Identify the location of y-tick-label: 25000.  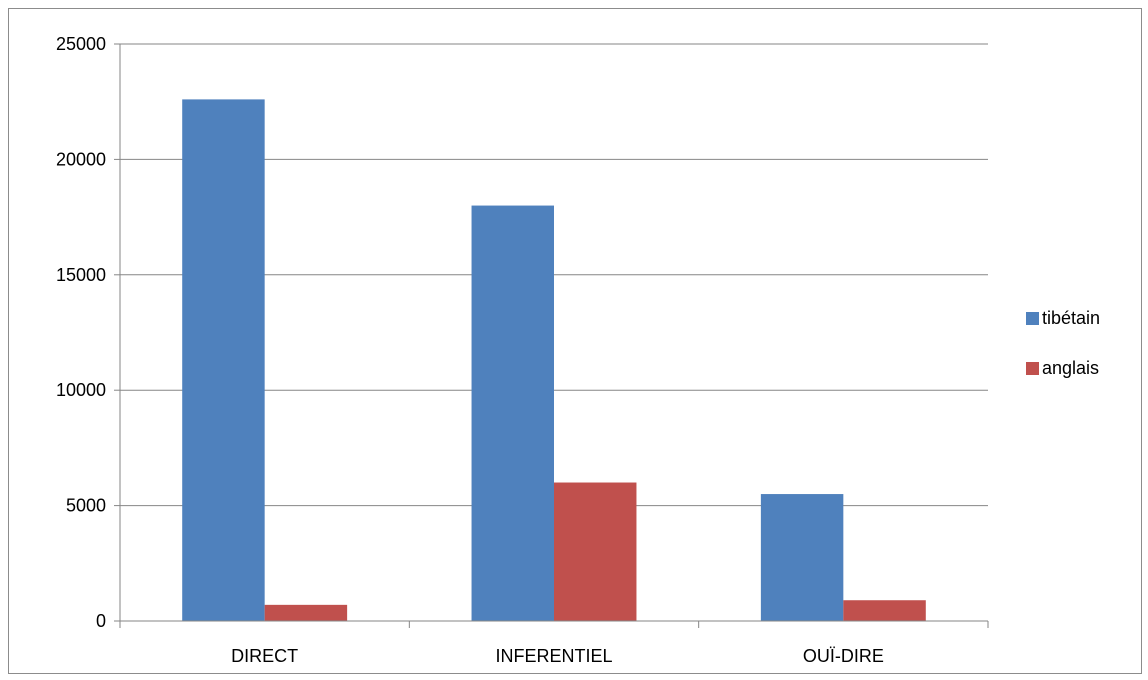
(81, 44).